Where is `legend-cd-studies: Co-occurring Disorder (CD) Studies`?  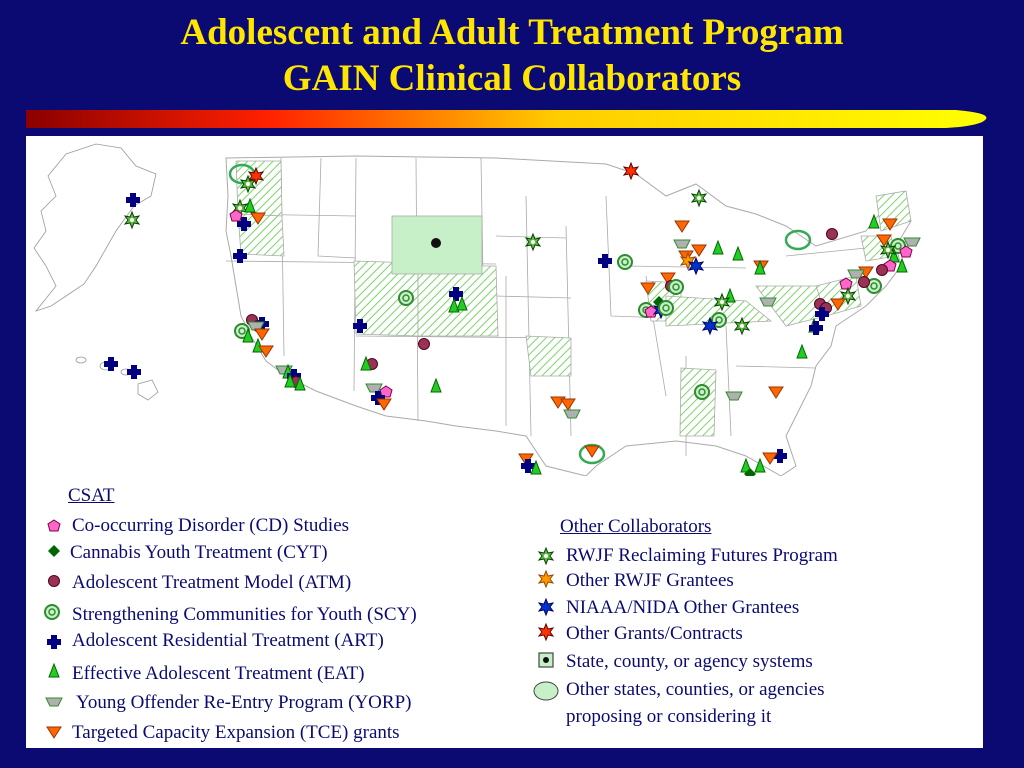
legend-cd-studies: Co-occurring Disorder (CD) Studies is located at coordinates (211, 525).